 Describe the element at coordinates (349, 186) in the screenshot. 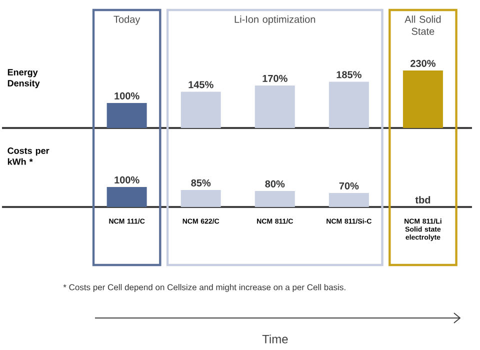

I see `data-label: 70%` at that location.